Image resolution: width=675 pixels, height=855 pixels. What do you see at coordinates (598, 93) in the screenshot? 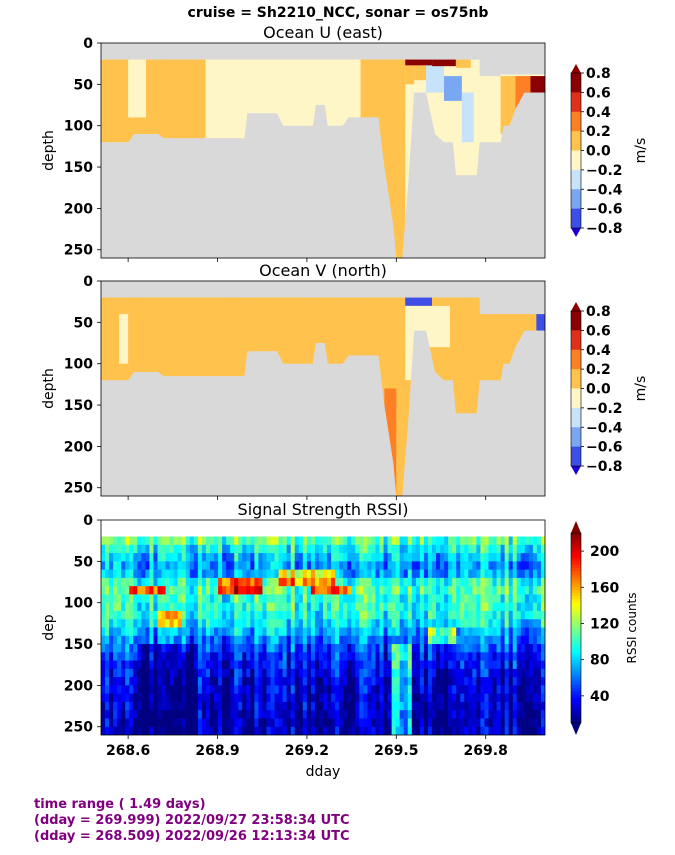
I see `colorbar-tick-label: 0.6` at bounding box center [598, 93].